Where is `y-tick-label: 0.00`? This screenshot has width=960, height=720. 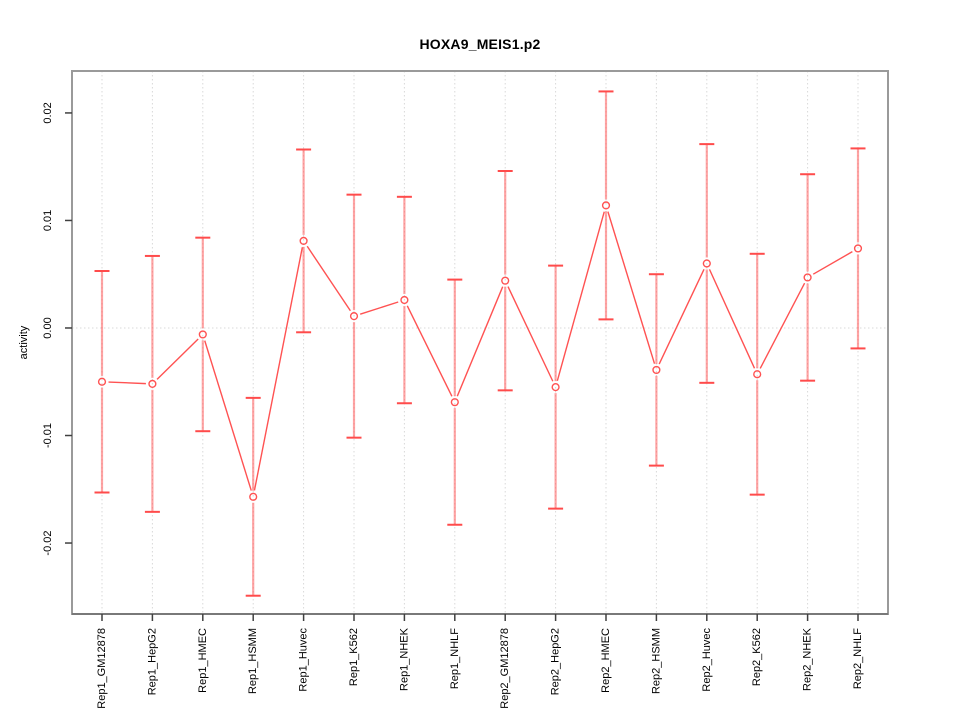 y-tick-label: 0.00 is located at coordinates (48, 327).